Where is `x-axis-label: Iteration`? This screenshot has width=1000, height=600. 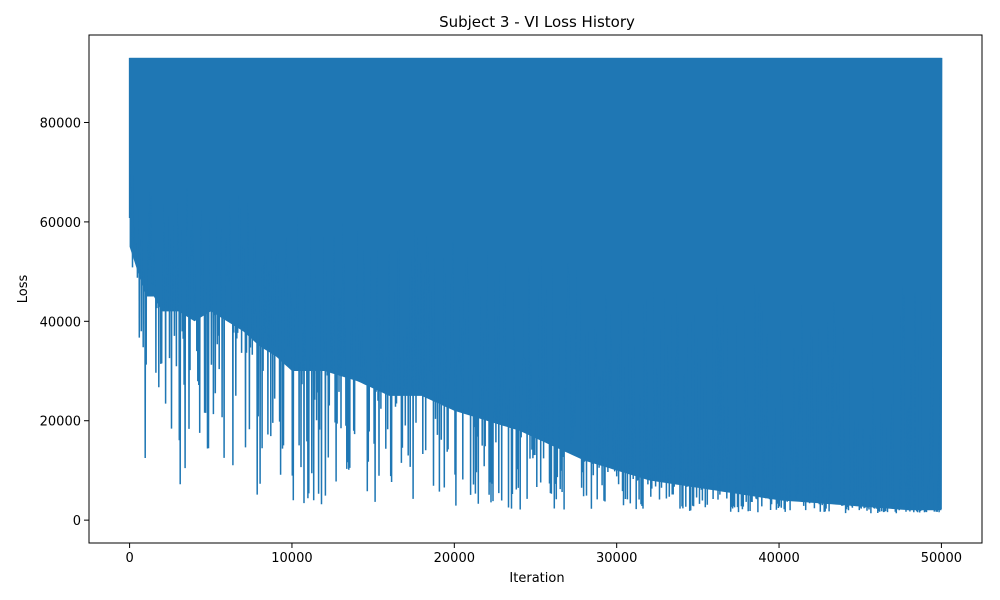 x-axis-label: Iteration is located at coordinates (536, 578).